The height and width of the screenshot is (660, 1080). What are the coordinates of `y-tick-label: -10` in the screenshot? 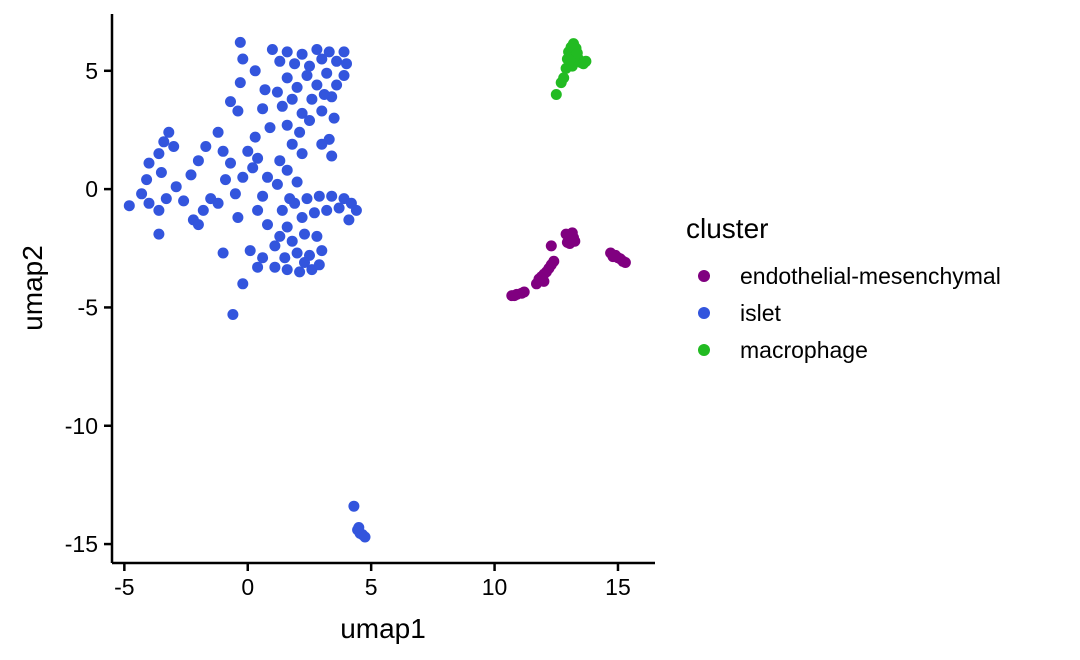 It's located at (81, 426).